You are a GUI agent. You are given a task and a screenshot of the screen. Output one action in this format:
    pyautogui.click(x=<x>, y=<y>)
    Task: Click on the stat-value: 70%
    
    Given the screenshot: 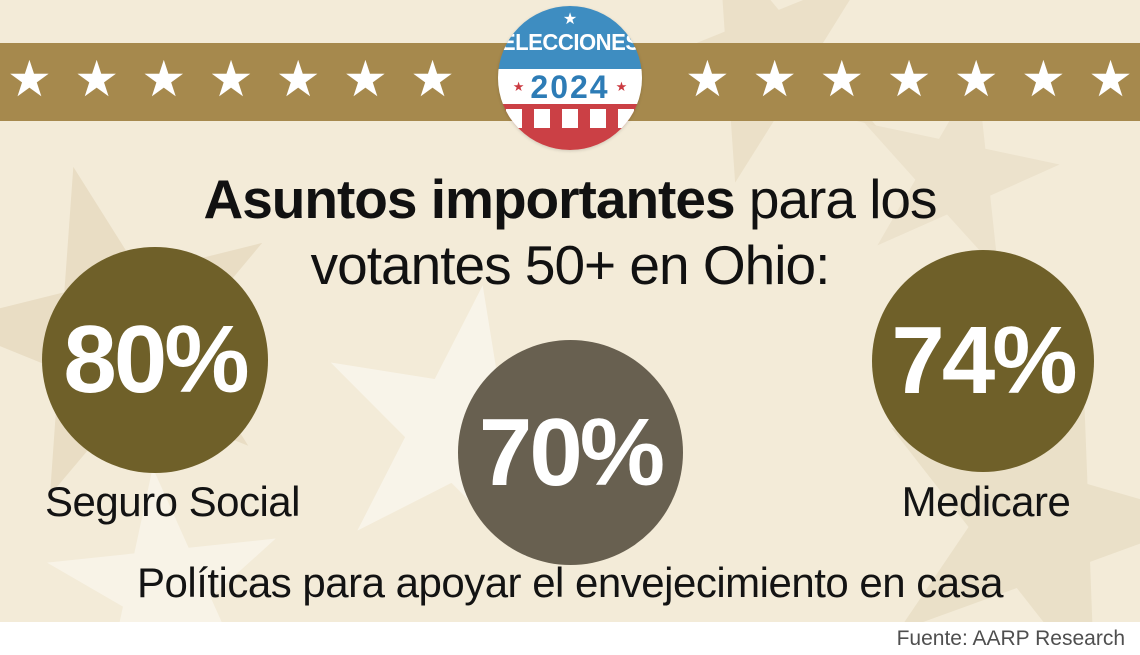 What is the action you would take?
    pyautogui.click(x=571, y=452)
    